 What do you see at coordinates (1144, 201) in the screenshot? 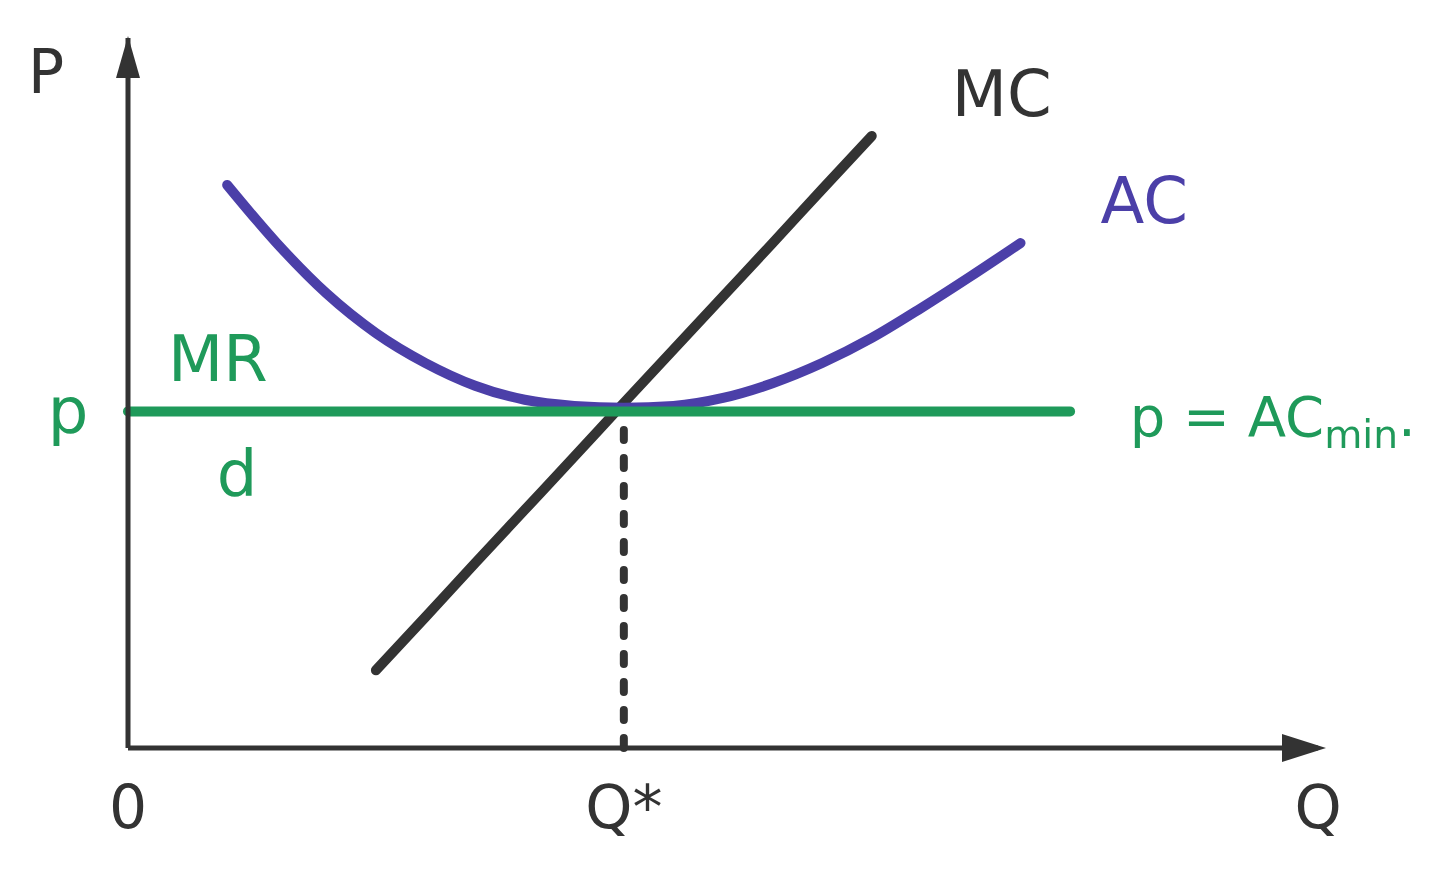
I see `series-label: AC` at bounding box center [1144, 201].